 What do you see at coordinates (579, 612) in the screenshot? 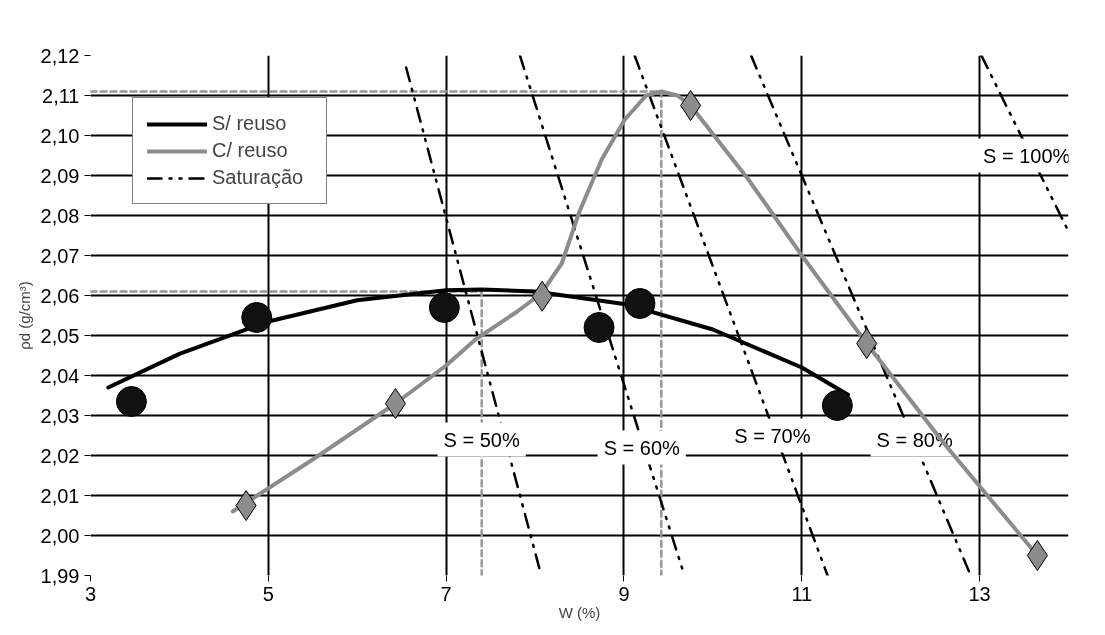
I see `x-axis-title: W (%)` at bounding box center [579, 612].